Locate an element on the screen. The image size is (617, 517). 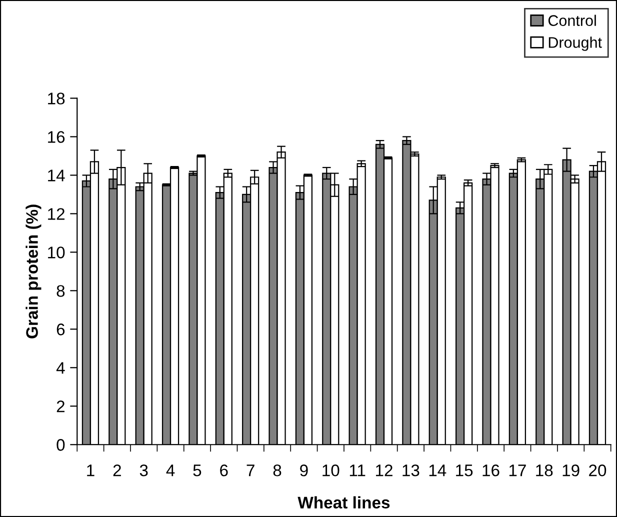
x-tick-label: 6 is located at coordinates (224, 470).